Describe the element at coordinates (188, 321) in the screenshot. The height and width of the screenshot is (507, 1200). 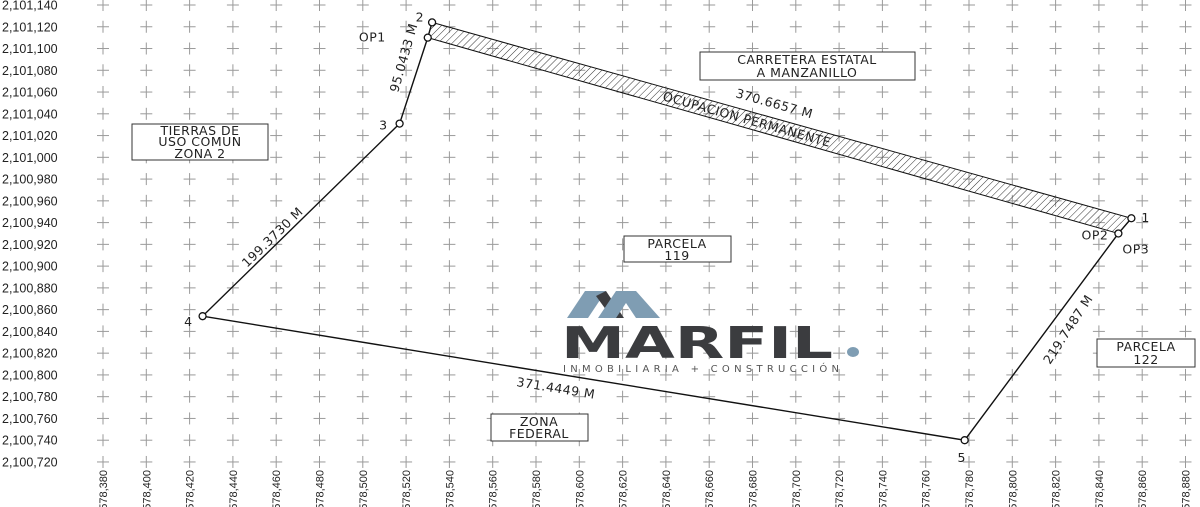
I see `vertex-label: 4` at that location.